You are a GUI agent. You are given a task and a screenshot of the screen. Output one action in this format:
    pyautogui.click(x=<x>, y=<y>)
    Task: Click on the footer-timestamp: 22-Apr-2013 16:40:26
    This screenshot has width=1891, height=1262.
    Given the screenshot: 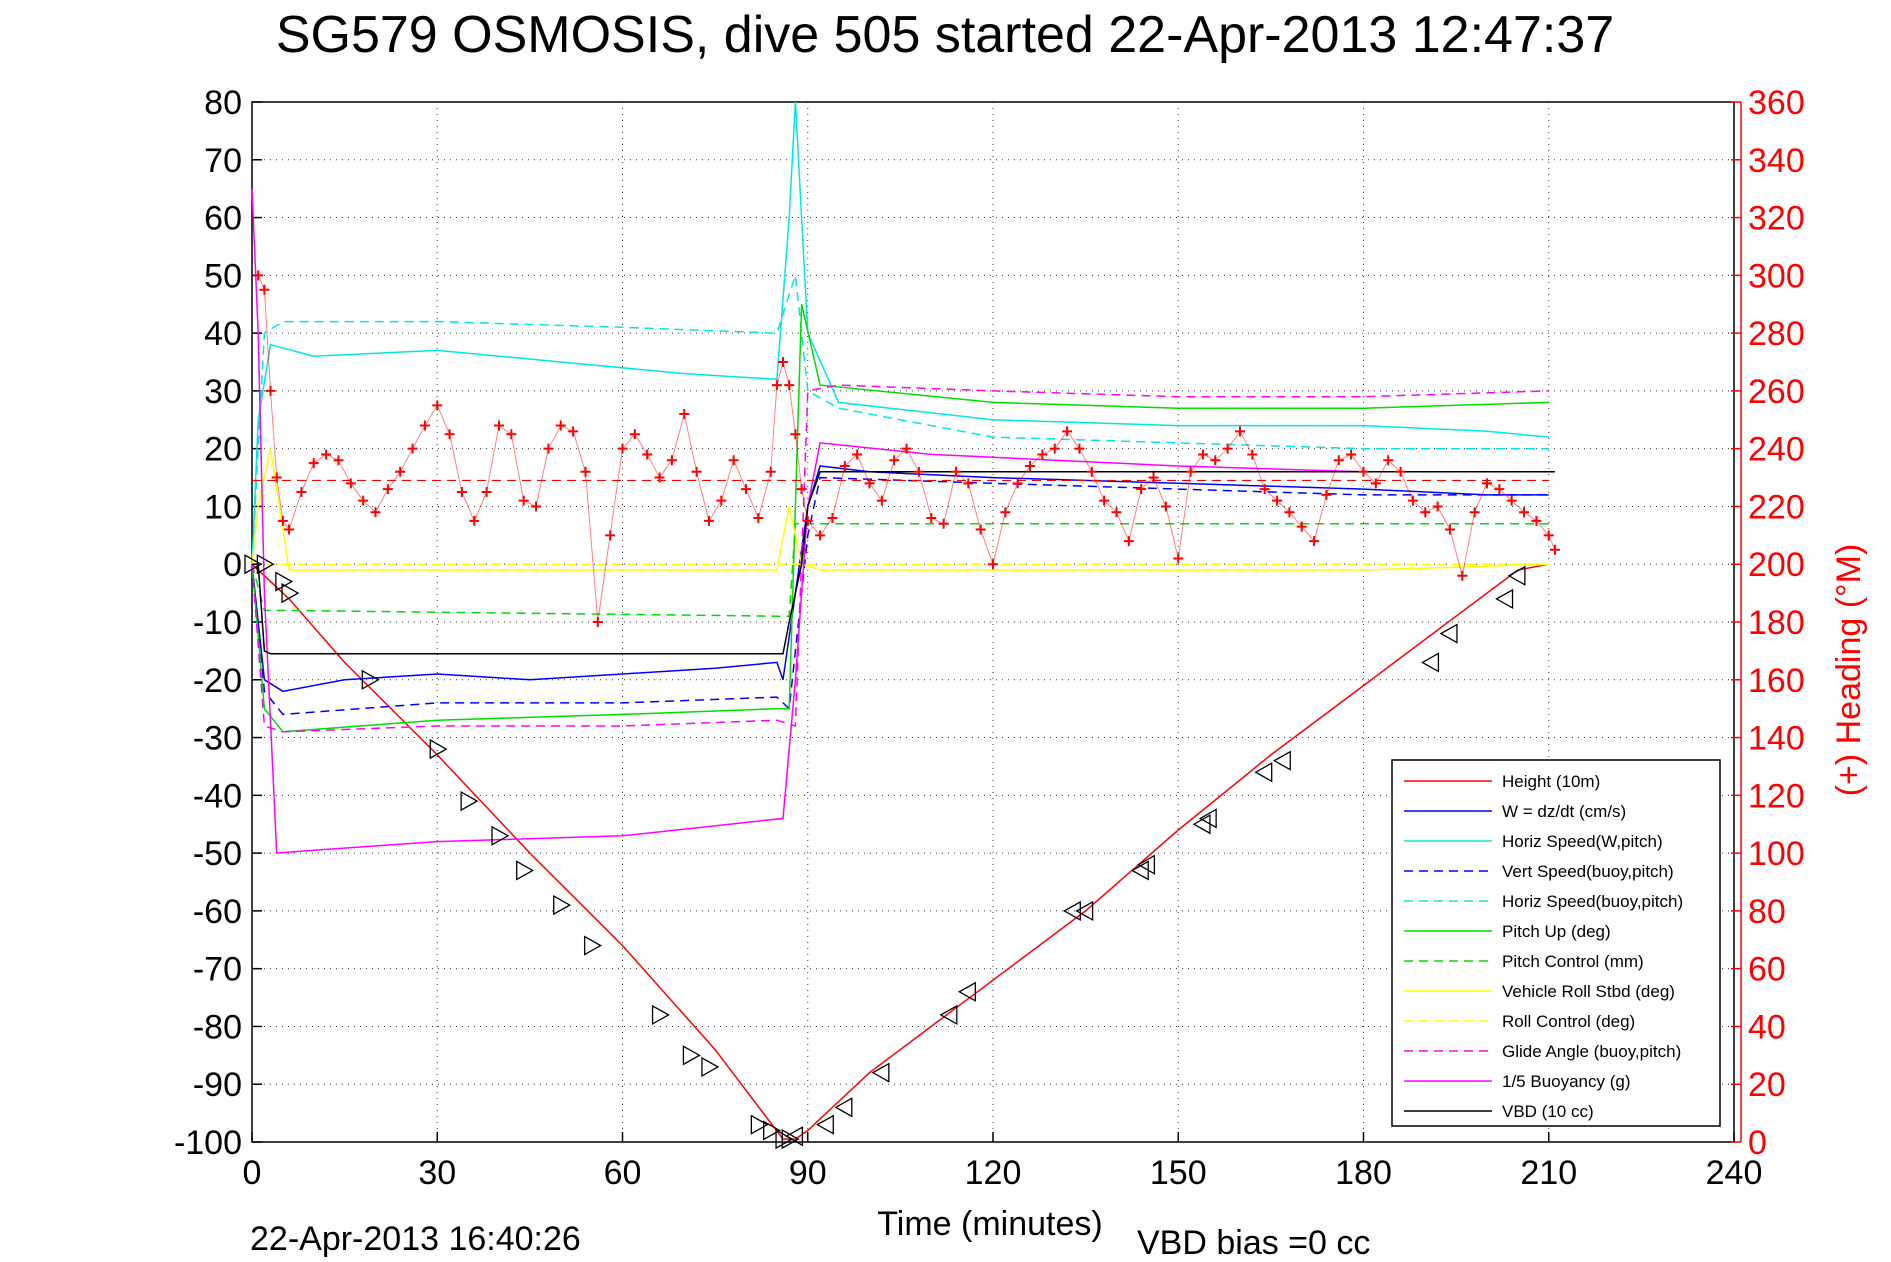 What is the action you would take?
    pyautogui.click(x=415, y=1239)
    